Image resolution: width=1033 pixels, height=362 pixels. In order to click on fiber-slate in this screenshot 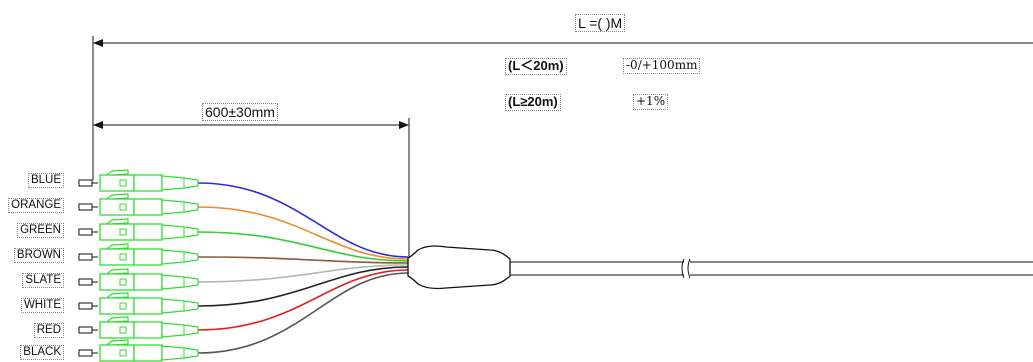, I will do `click(303, 273)`.